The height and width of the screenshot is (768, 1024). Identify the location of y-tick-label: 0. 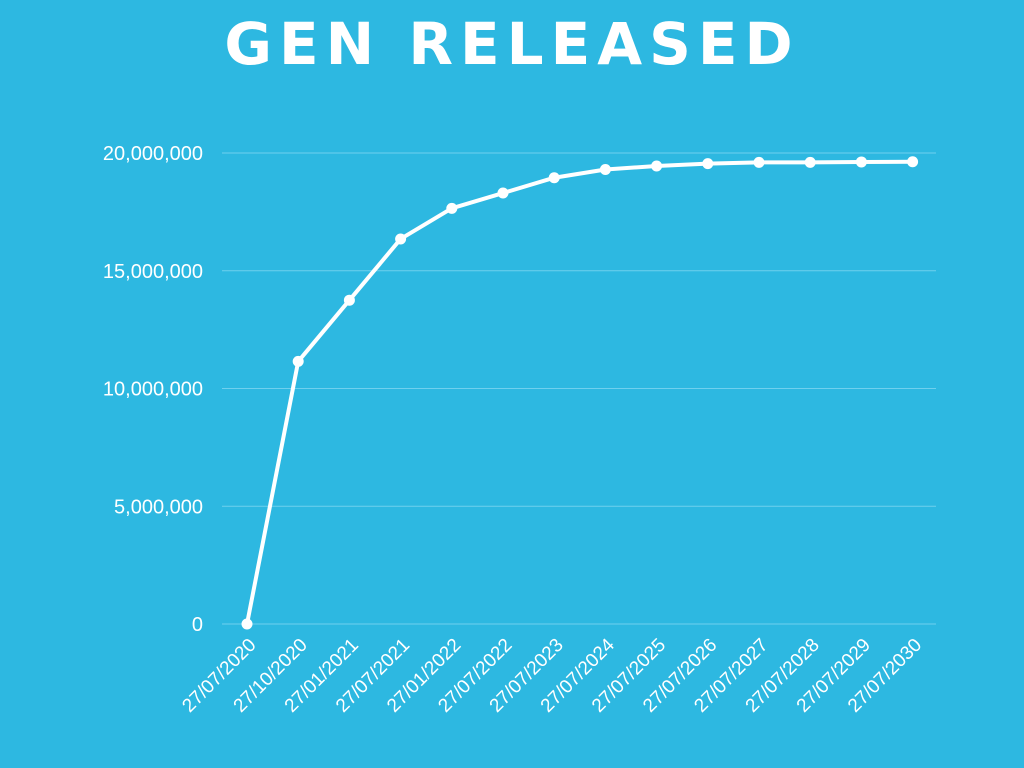
(197, 625).